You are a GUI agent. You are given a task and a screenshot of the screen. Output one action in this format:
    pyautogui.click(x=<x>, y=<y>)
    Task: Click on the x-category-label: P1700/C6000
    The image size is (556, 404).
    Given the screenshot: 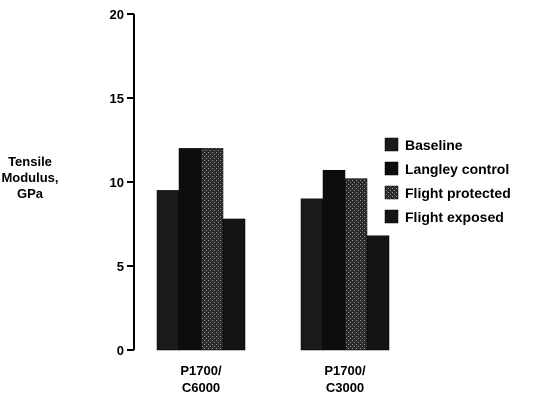 What is the action you would take?
    pyautogui.click(x=201, y=379)
    